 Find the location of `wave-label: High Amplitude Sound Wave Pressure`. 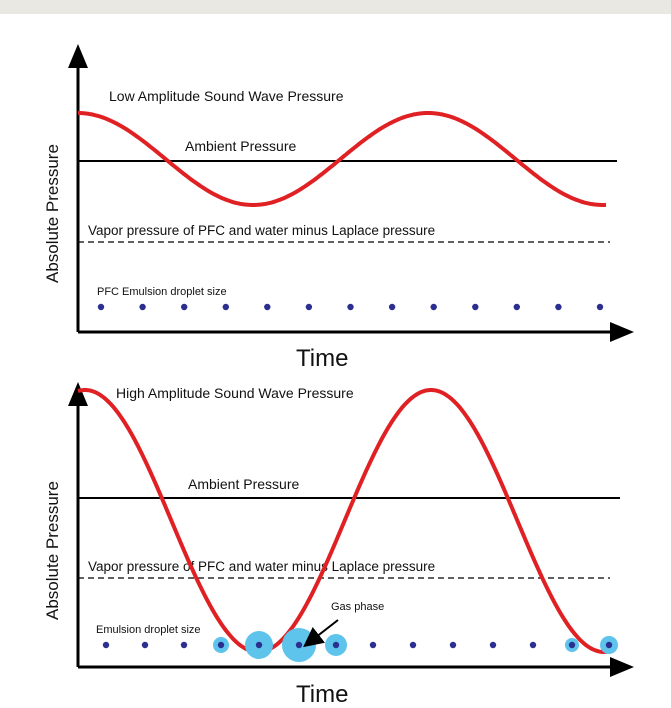

wave-label: High Amplitude Sound Wave Pressure is located at coordinates (235, 393).